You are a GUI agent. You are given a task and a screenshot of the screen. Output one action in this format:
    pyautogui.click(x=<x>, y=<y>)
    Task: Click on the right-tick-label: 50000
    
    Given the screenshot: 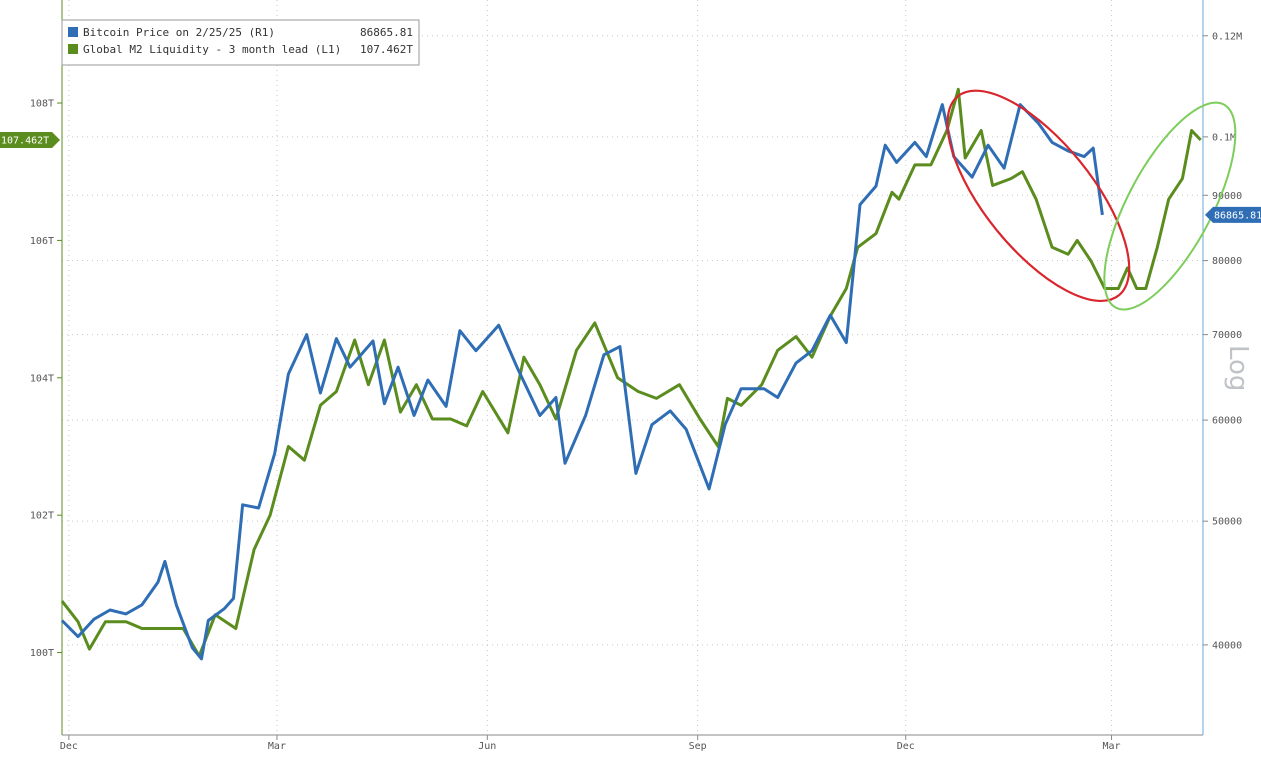 What is the action you would take?
    pyautogui.click(x=1227, y=522)
    